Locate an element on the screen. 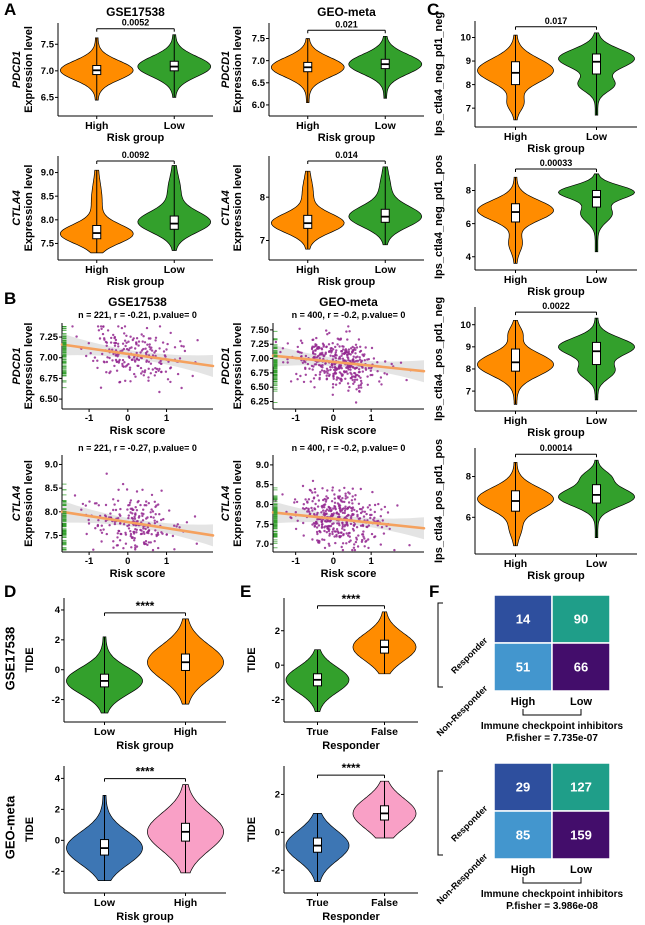 This screenshot has width=645, height=925. cell-value: 159 is located at coordinates (581, 835).